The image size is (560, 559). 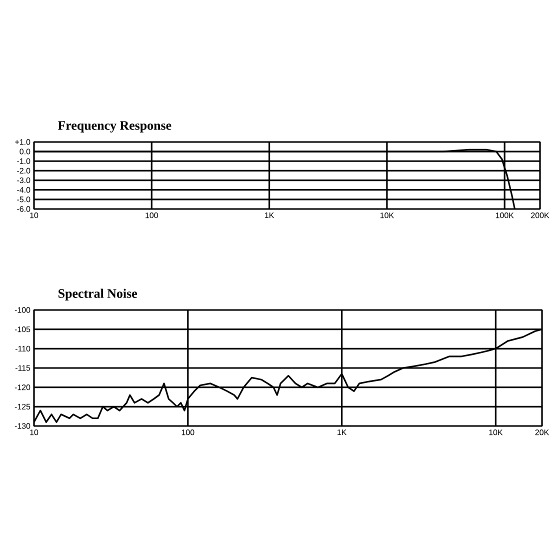 I want to click on chart-title: Frequency Response, so click(x=115, y=126).